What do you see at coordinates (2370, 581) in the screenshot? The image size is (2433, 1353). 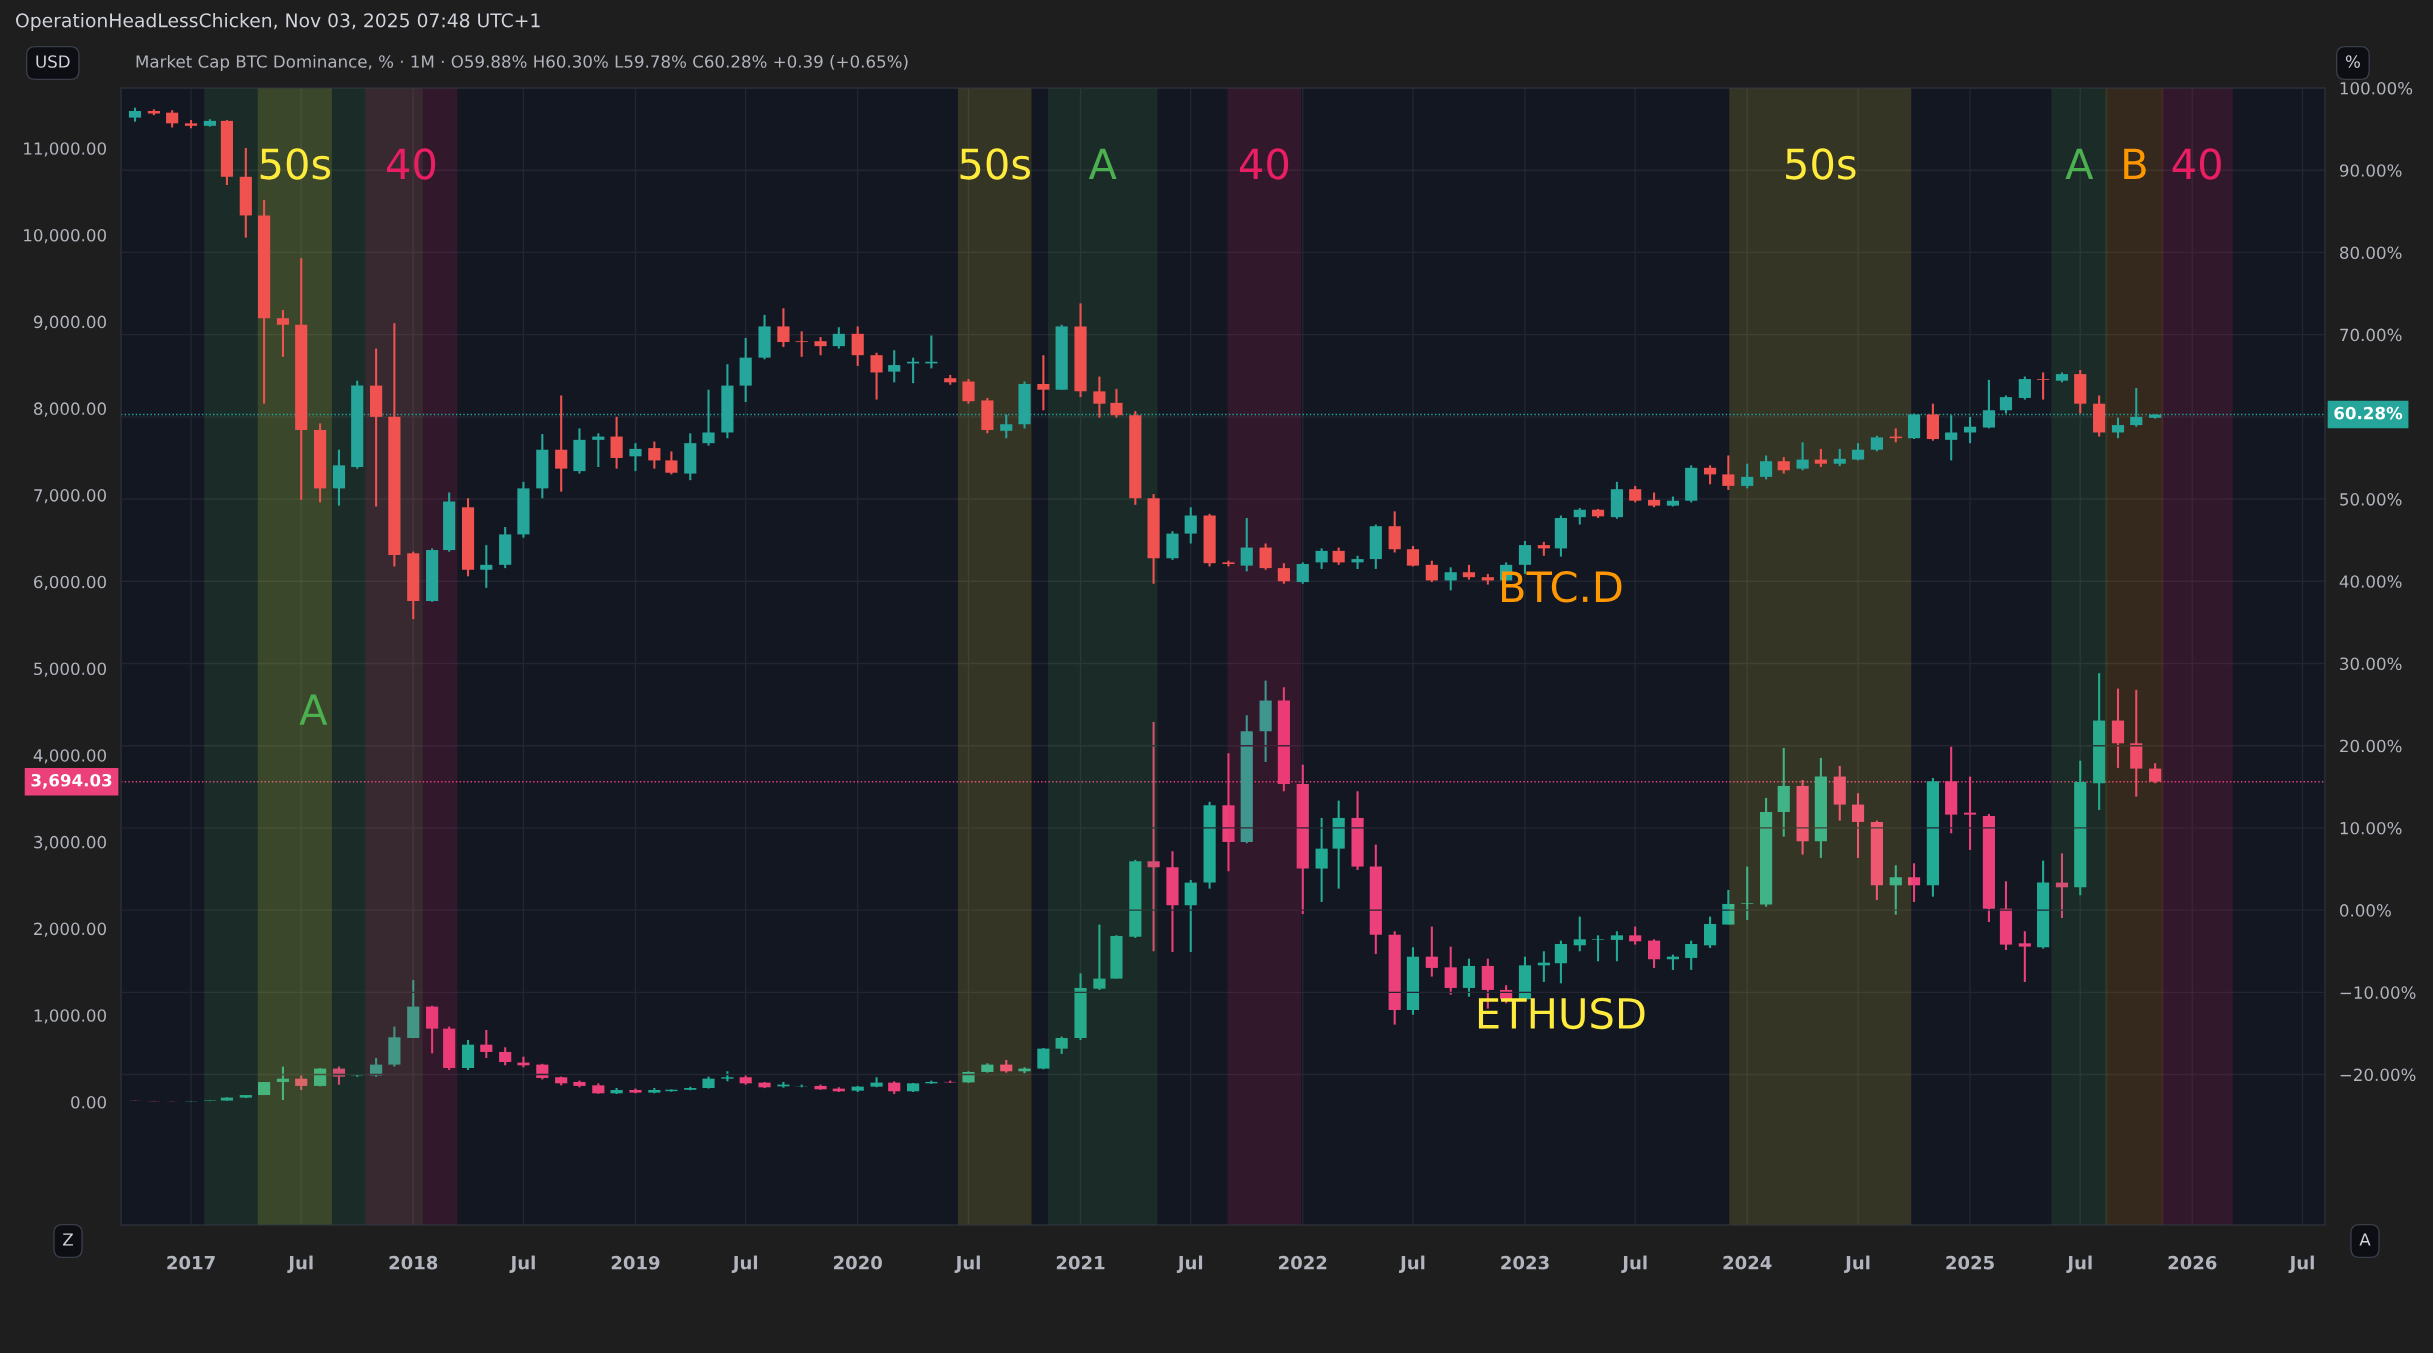 I see `y2-tick-label: 40.00%` at bounding box center [2370, 581].